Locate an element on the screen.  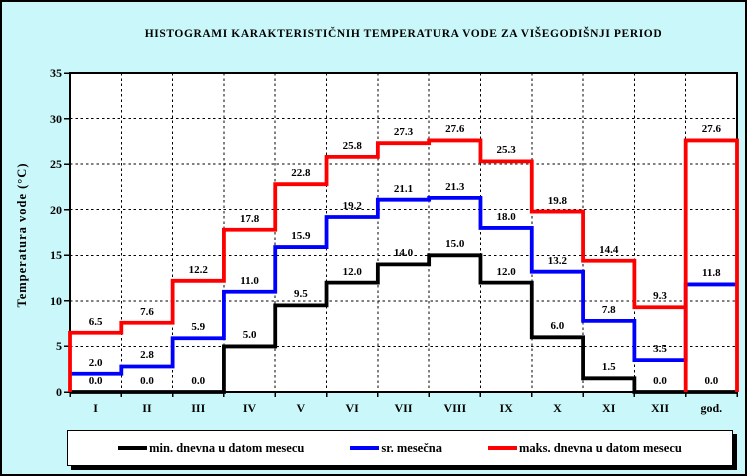
y-tick-label: 30 is located at coordinates (56, 118).